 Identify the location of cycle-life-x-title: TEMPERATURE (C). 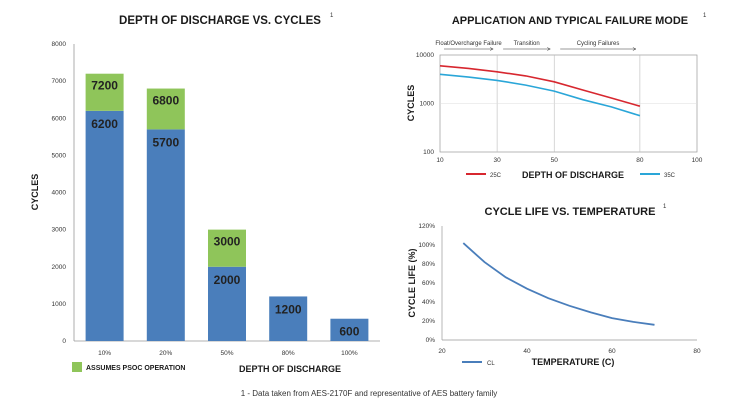
(573, 362).